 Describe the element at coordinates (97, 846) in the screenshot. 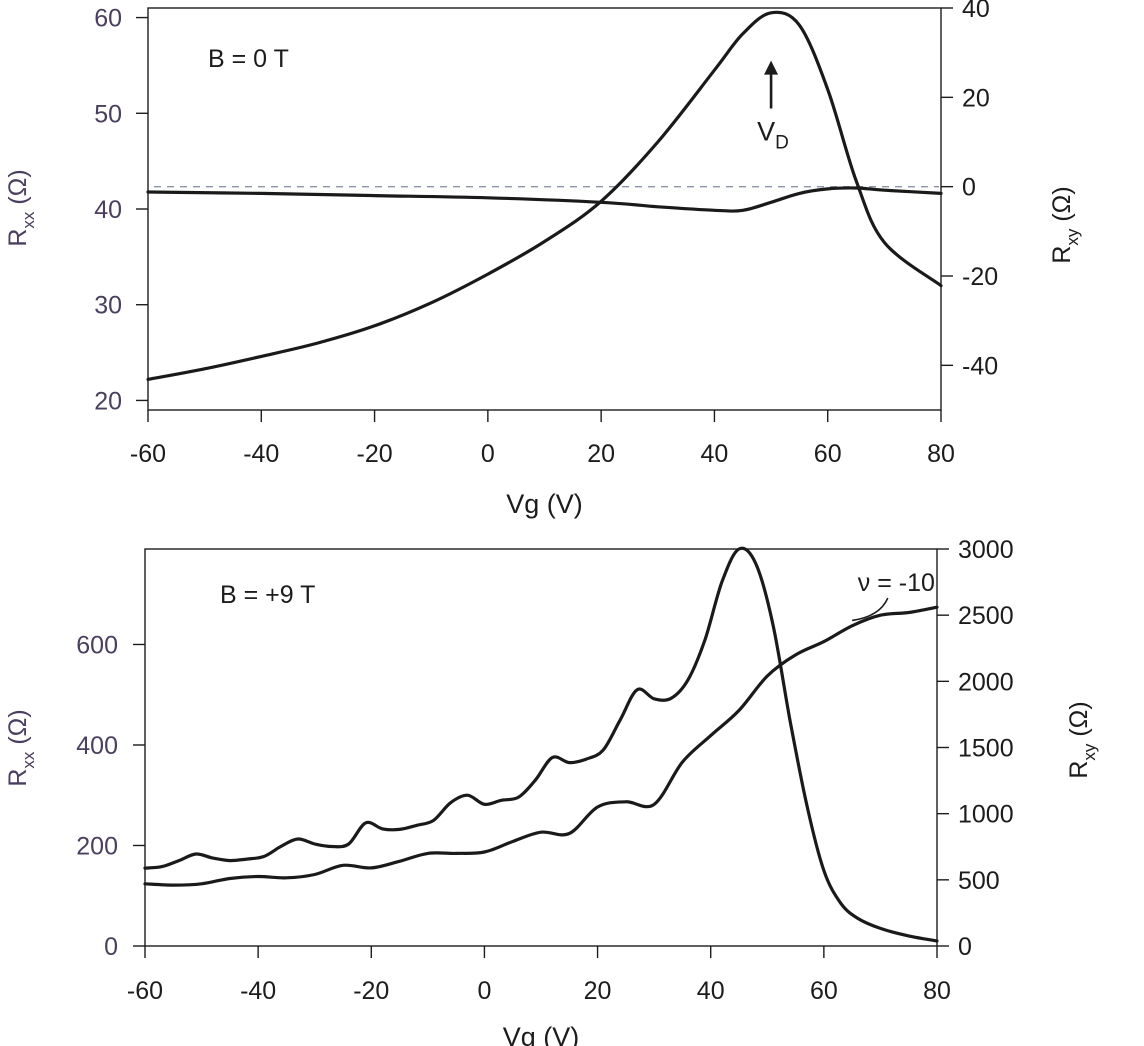

I see `left-y-tick-label: 200` at that location.